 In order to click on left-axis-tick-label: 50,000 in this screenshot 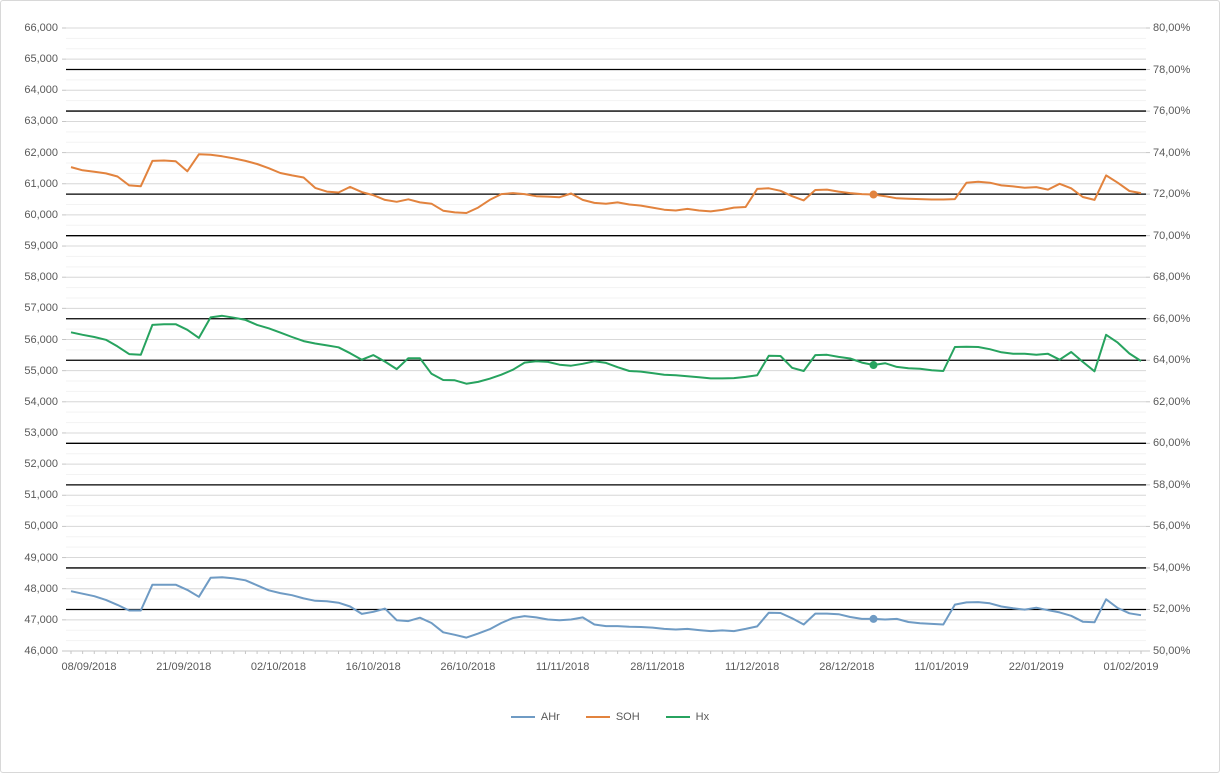, I will do `click(41, 526)`.